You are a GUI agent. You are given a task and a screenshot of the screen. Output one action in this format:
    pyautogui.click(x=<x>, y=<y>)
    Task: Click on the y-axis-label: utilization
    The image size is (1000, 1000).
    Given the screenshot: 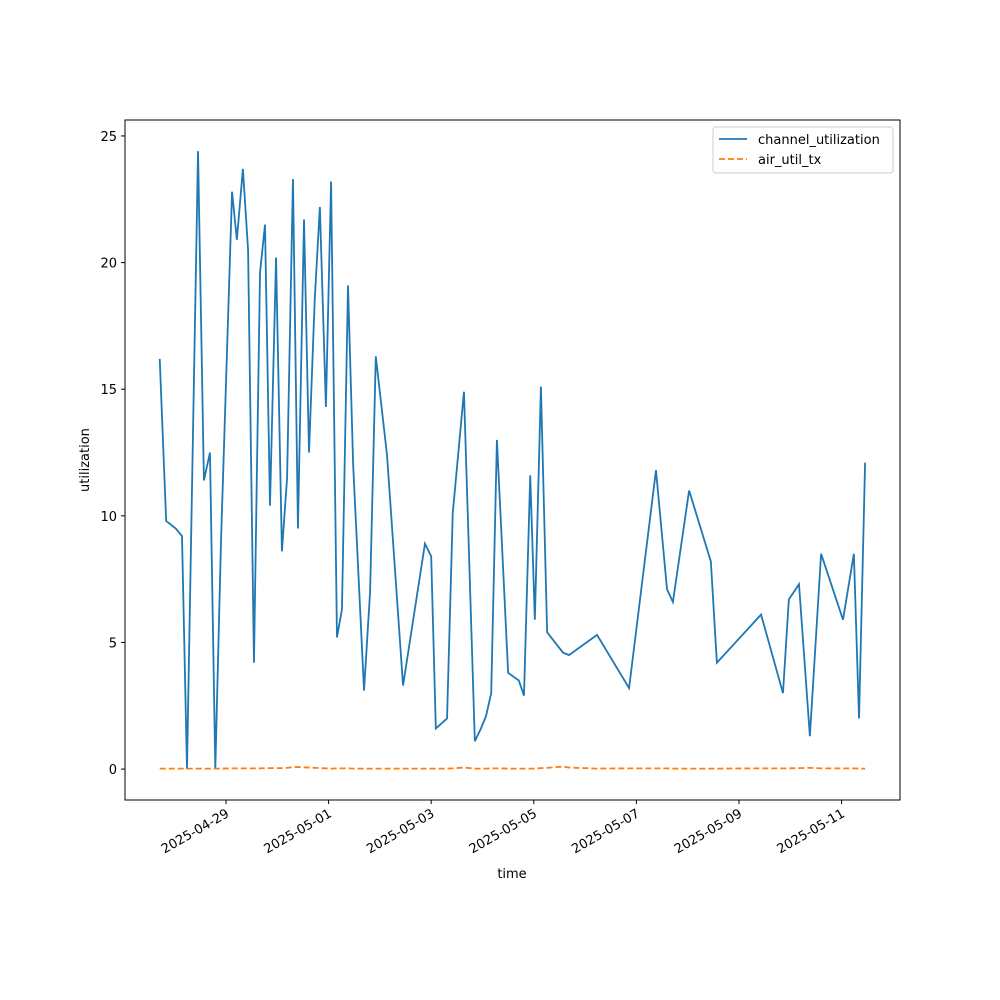 What is the action you would take?
    pyautogui.click(x=85, y=460)
    